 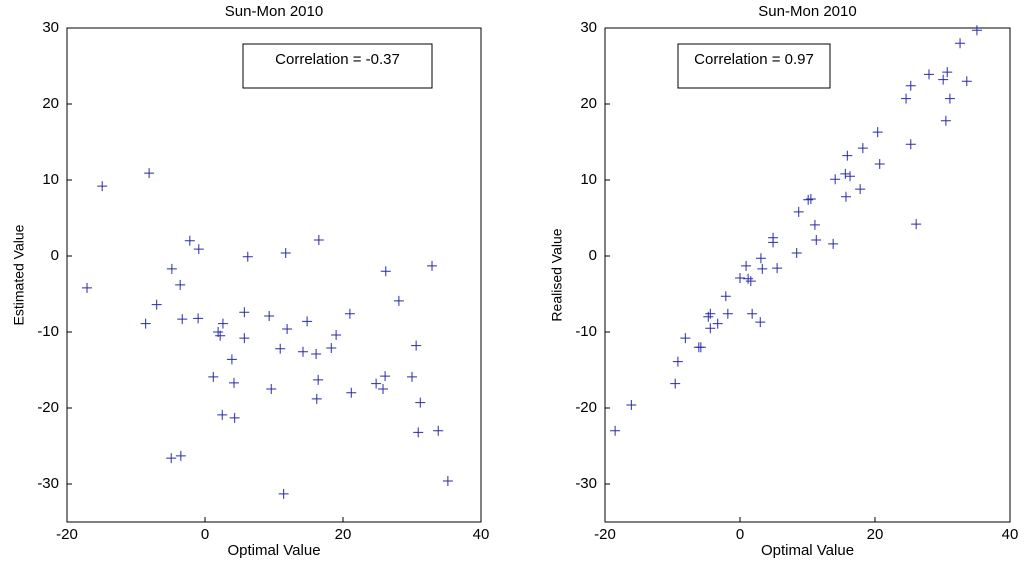 I want to click on x-tick-label: 0, so click(x=740, y=534).